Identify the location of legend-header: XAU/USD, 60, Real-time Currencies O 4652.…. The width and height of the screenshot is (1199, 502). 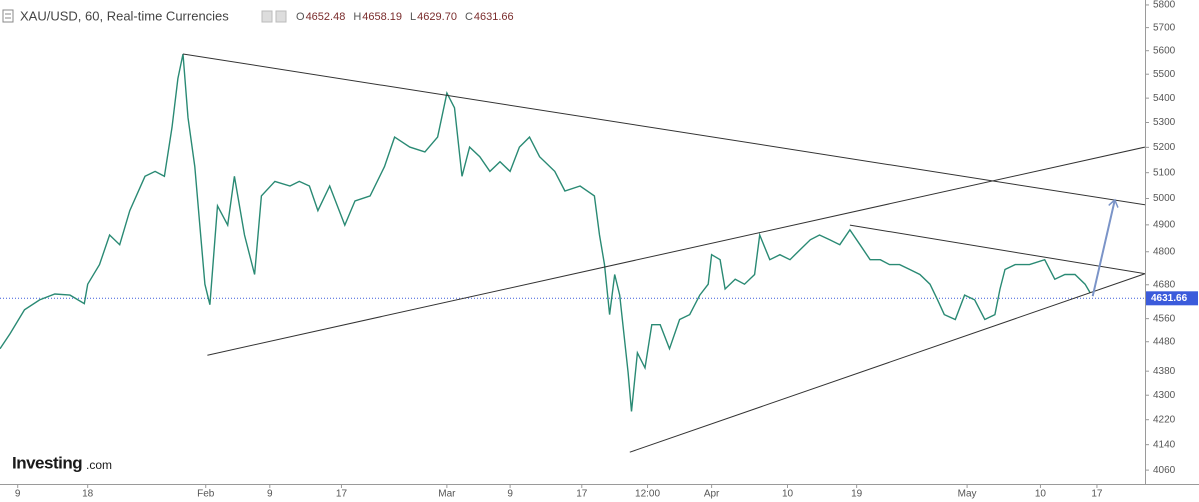
(258, 15).